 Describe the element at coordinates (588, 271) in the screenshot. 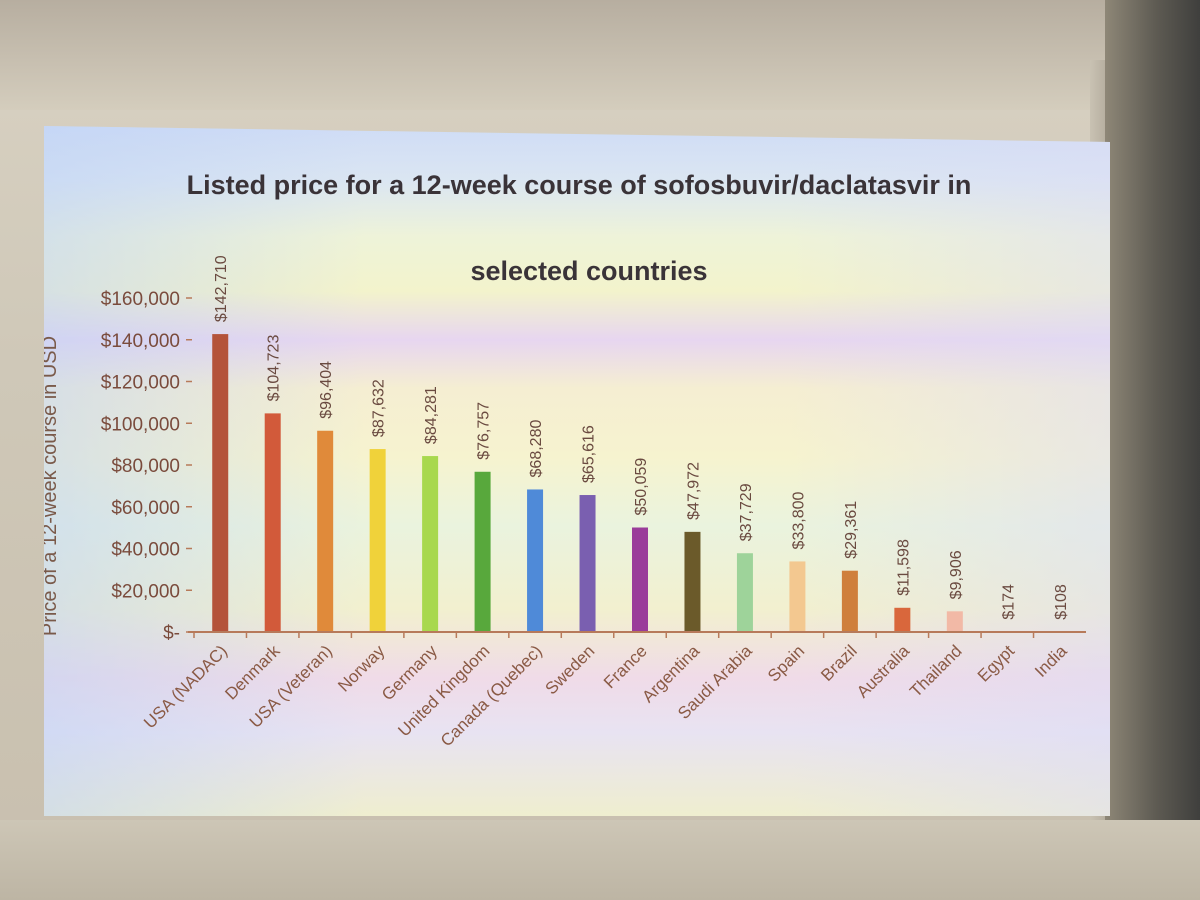

I see `chart-title-line-2: selected countries` at that location.